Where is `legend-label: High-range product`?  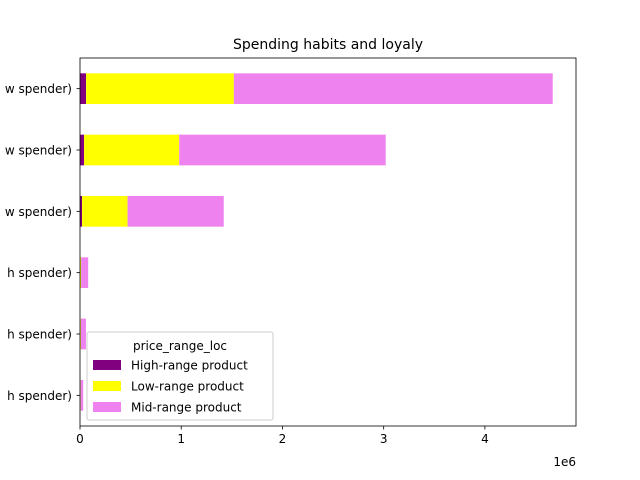
legend-label: High-range product is located at coordinates (189, 366).